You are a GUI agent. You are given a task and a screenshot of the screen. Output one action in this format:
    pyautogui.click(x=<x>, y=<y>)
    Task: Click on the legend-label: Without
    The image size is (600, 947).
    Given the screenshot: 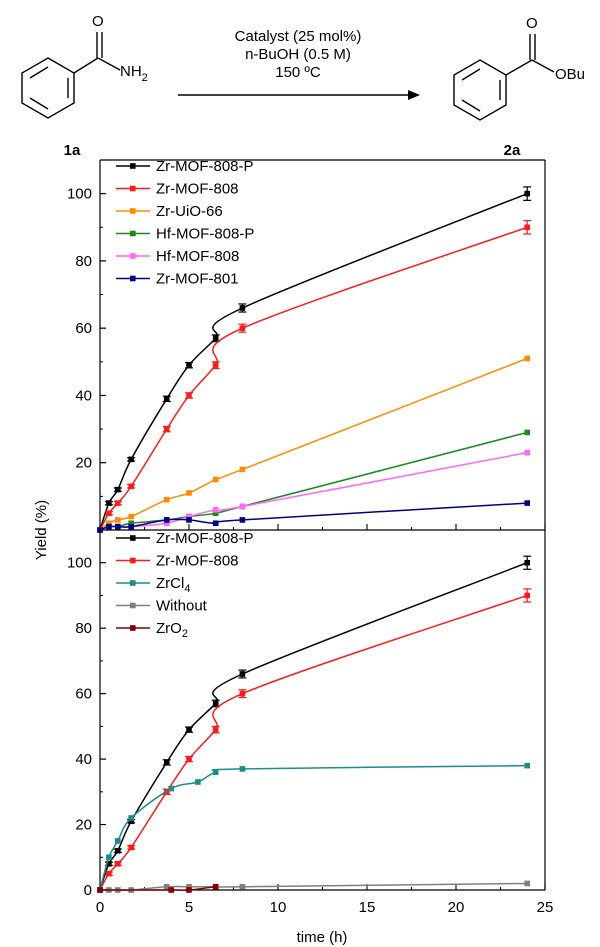 What is the action you would take?
    pyautogui.click(x=182, y=606)
    